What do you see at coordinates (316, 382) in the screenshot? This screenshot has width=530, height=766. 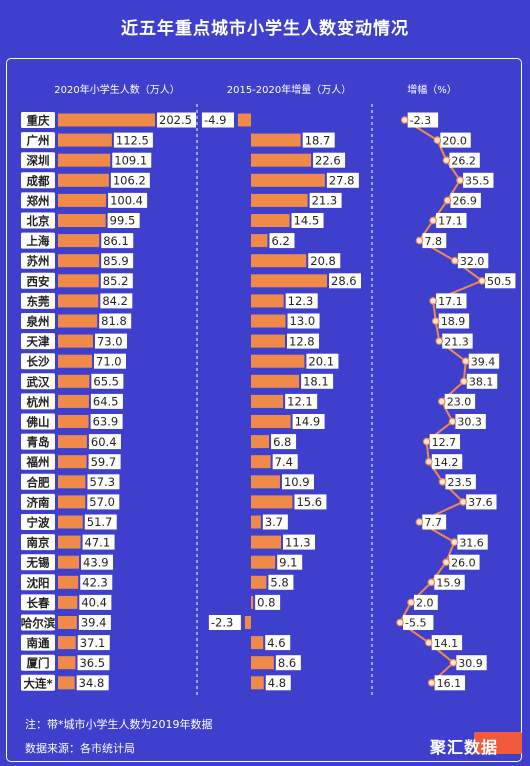 I see `increase-value: 18.1` at bounding box center [316, 382].